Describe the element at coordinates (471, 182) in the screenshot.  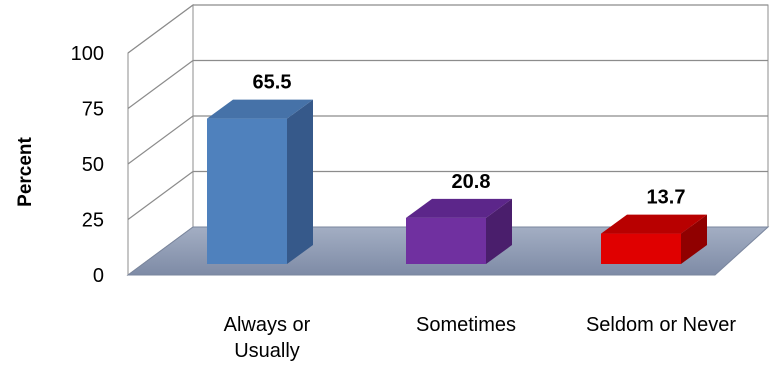
I see `data-label: 20.8` at that location.